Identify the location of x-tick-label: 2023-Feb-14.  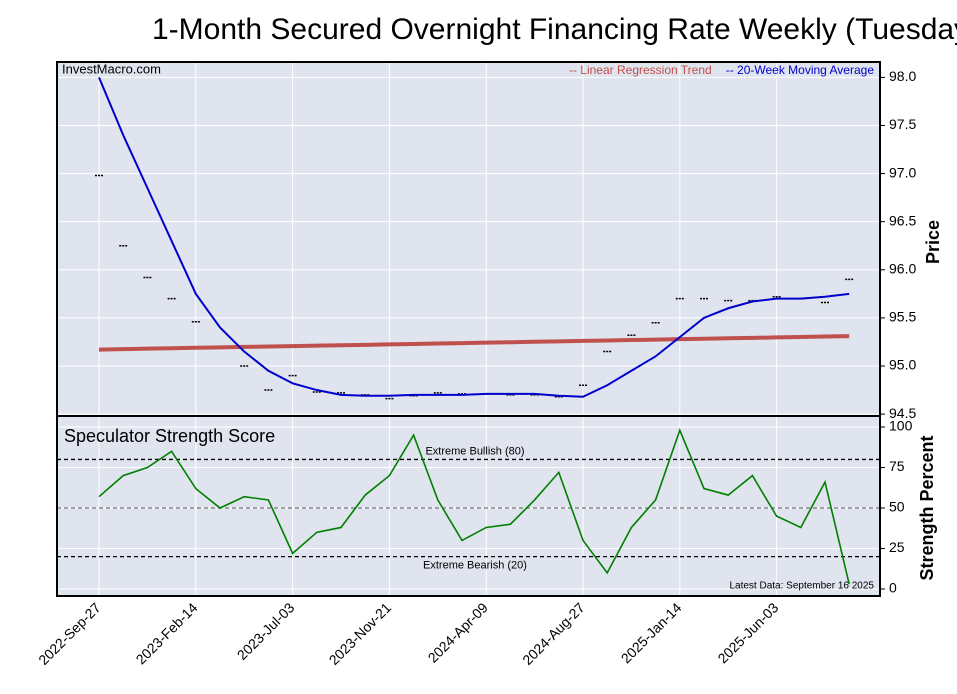
(167, 633).